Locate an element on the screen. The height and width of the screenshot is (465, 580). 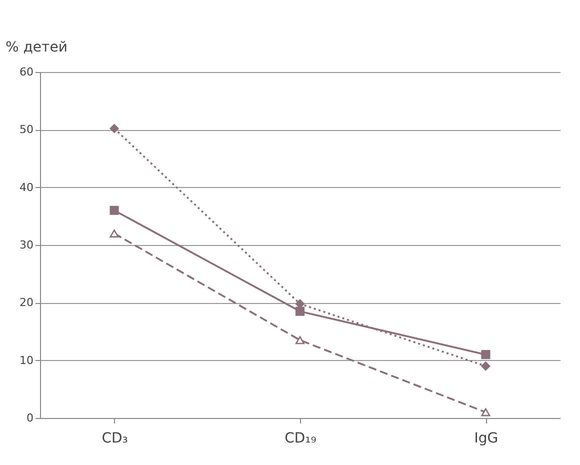
y-tick-label: 40 is located at coordinates (27, 187).